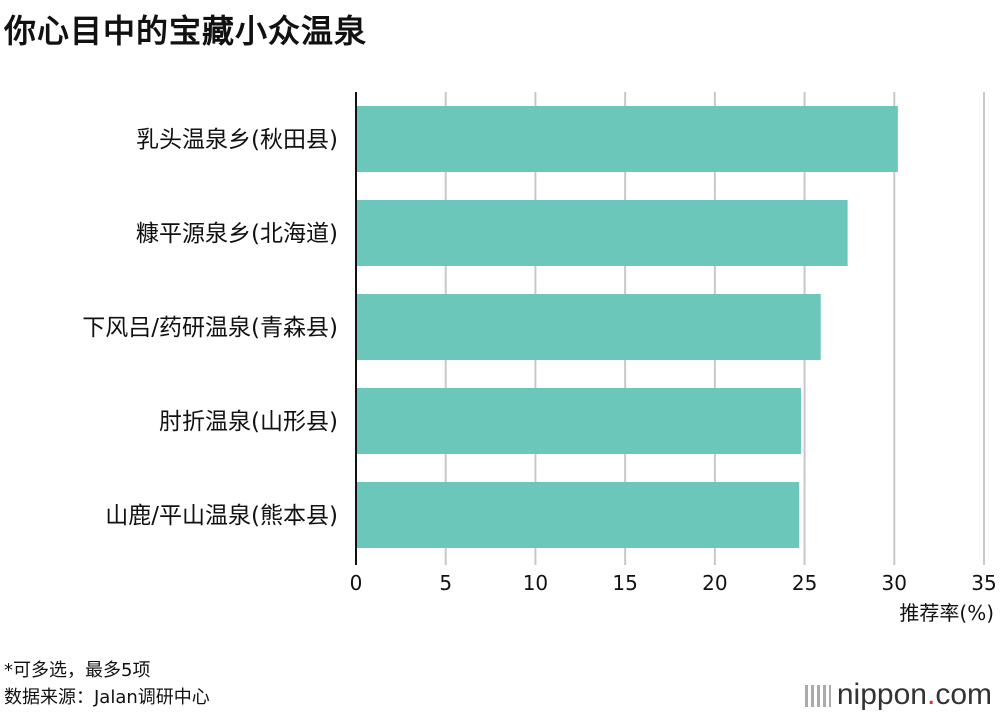  Describe the element at coordinates (356, 583) in the screenshot. I see `x-tick-label: 0` at that location.